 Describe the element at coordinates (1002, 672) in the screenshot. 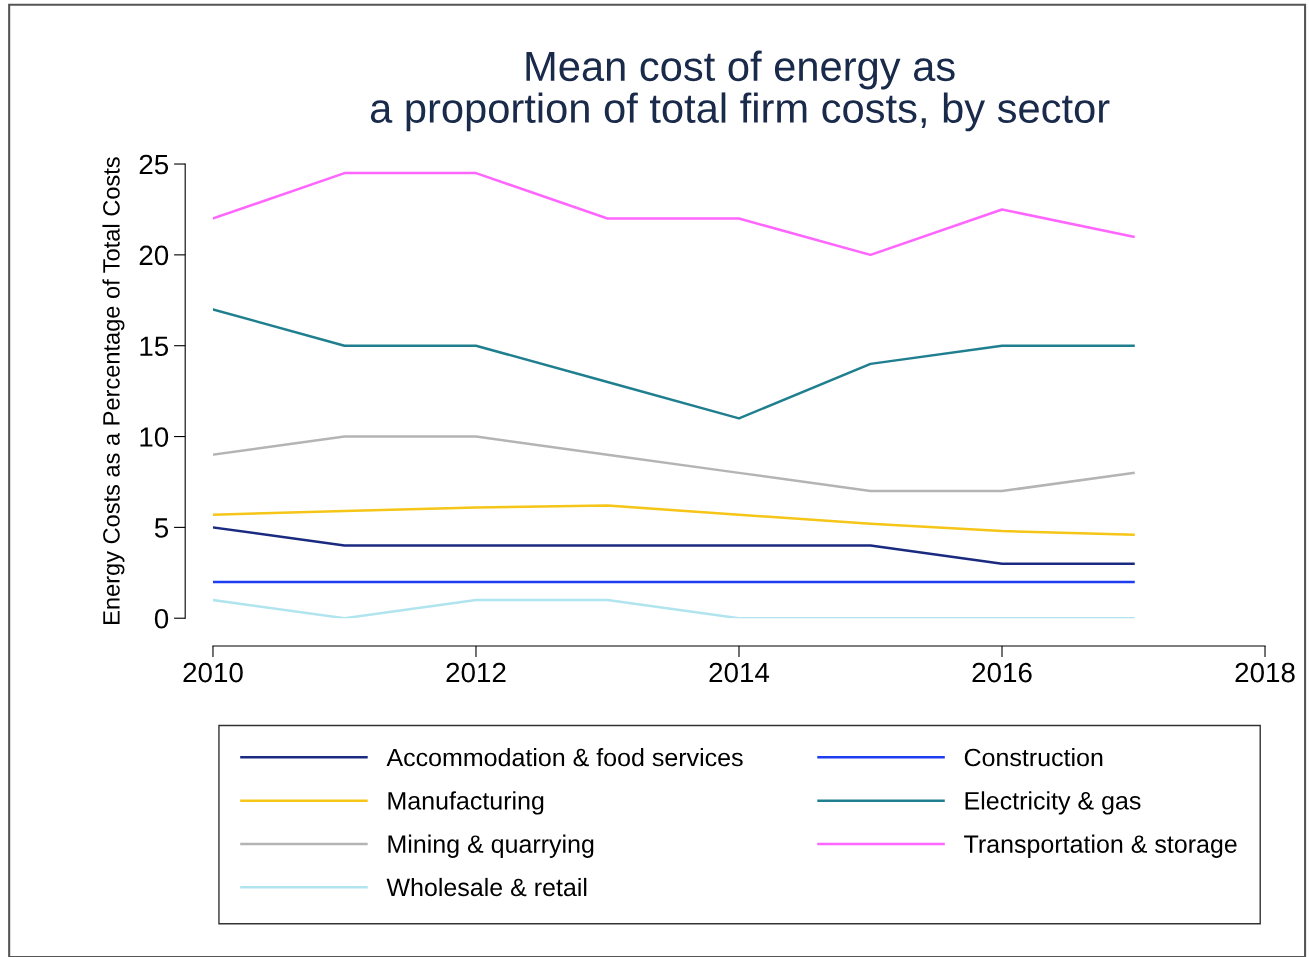

I see `x-tick-label: 2016` at that location.